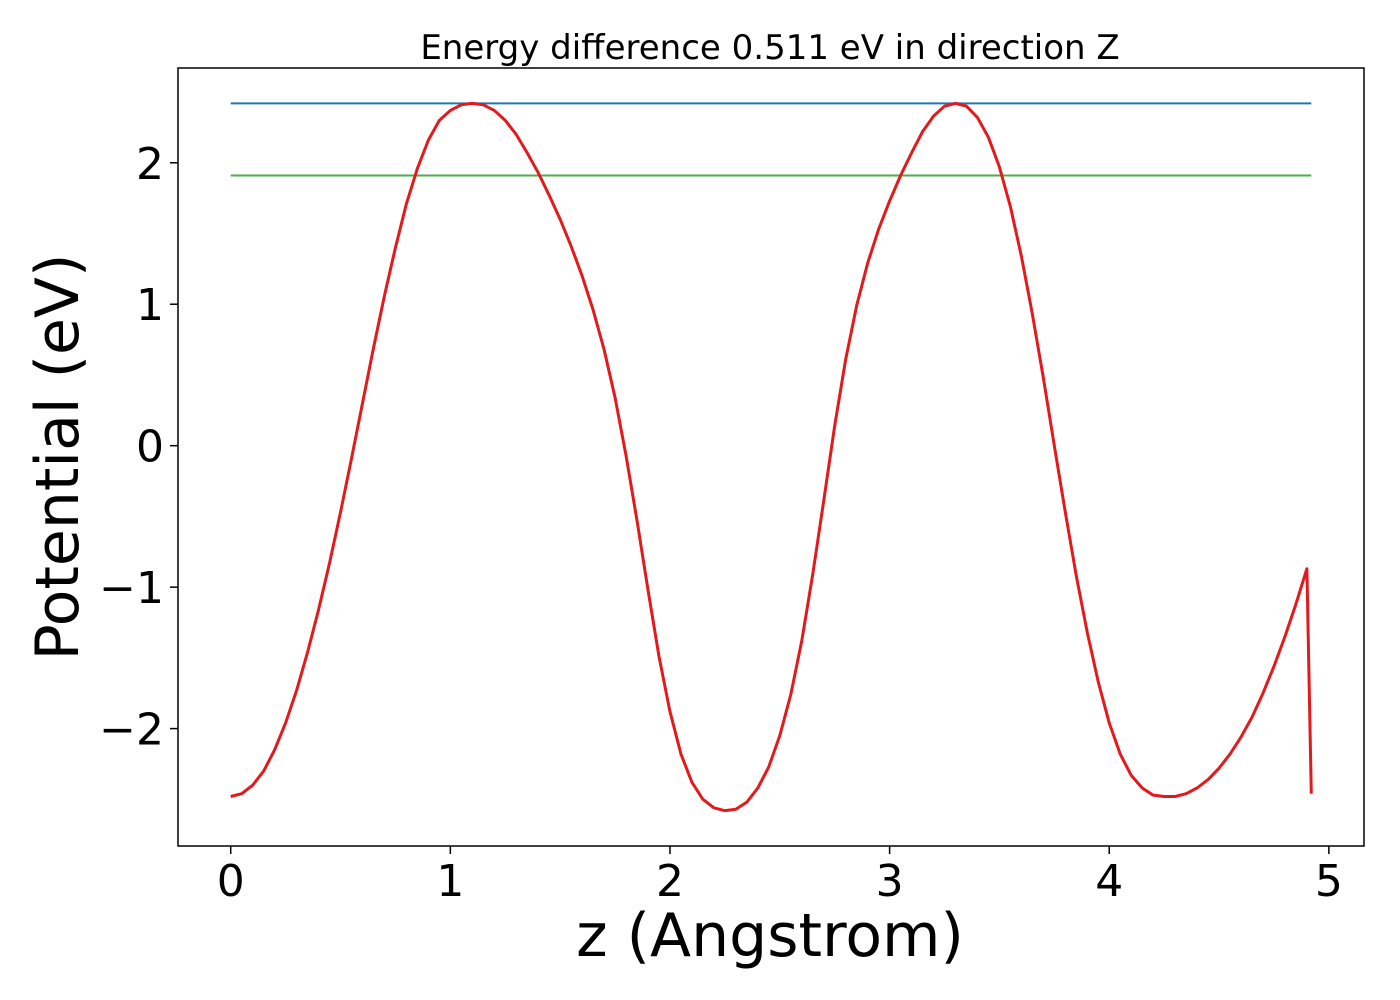 Image resolution: width=1400 pixels, height=1000 pixels. What do you see at coordinates (1329, 881) in the screenshot?
I see `x-tick-label: 5` at bounding box center [1329, 881].